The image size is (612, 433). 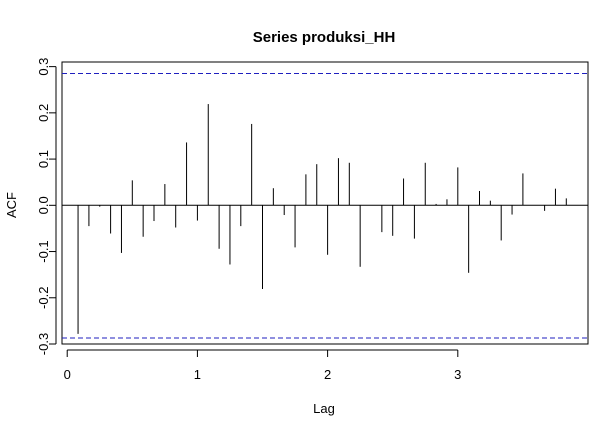 I want to click on y-tick-label: -0.2, so click(x=43, y=298).